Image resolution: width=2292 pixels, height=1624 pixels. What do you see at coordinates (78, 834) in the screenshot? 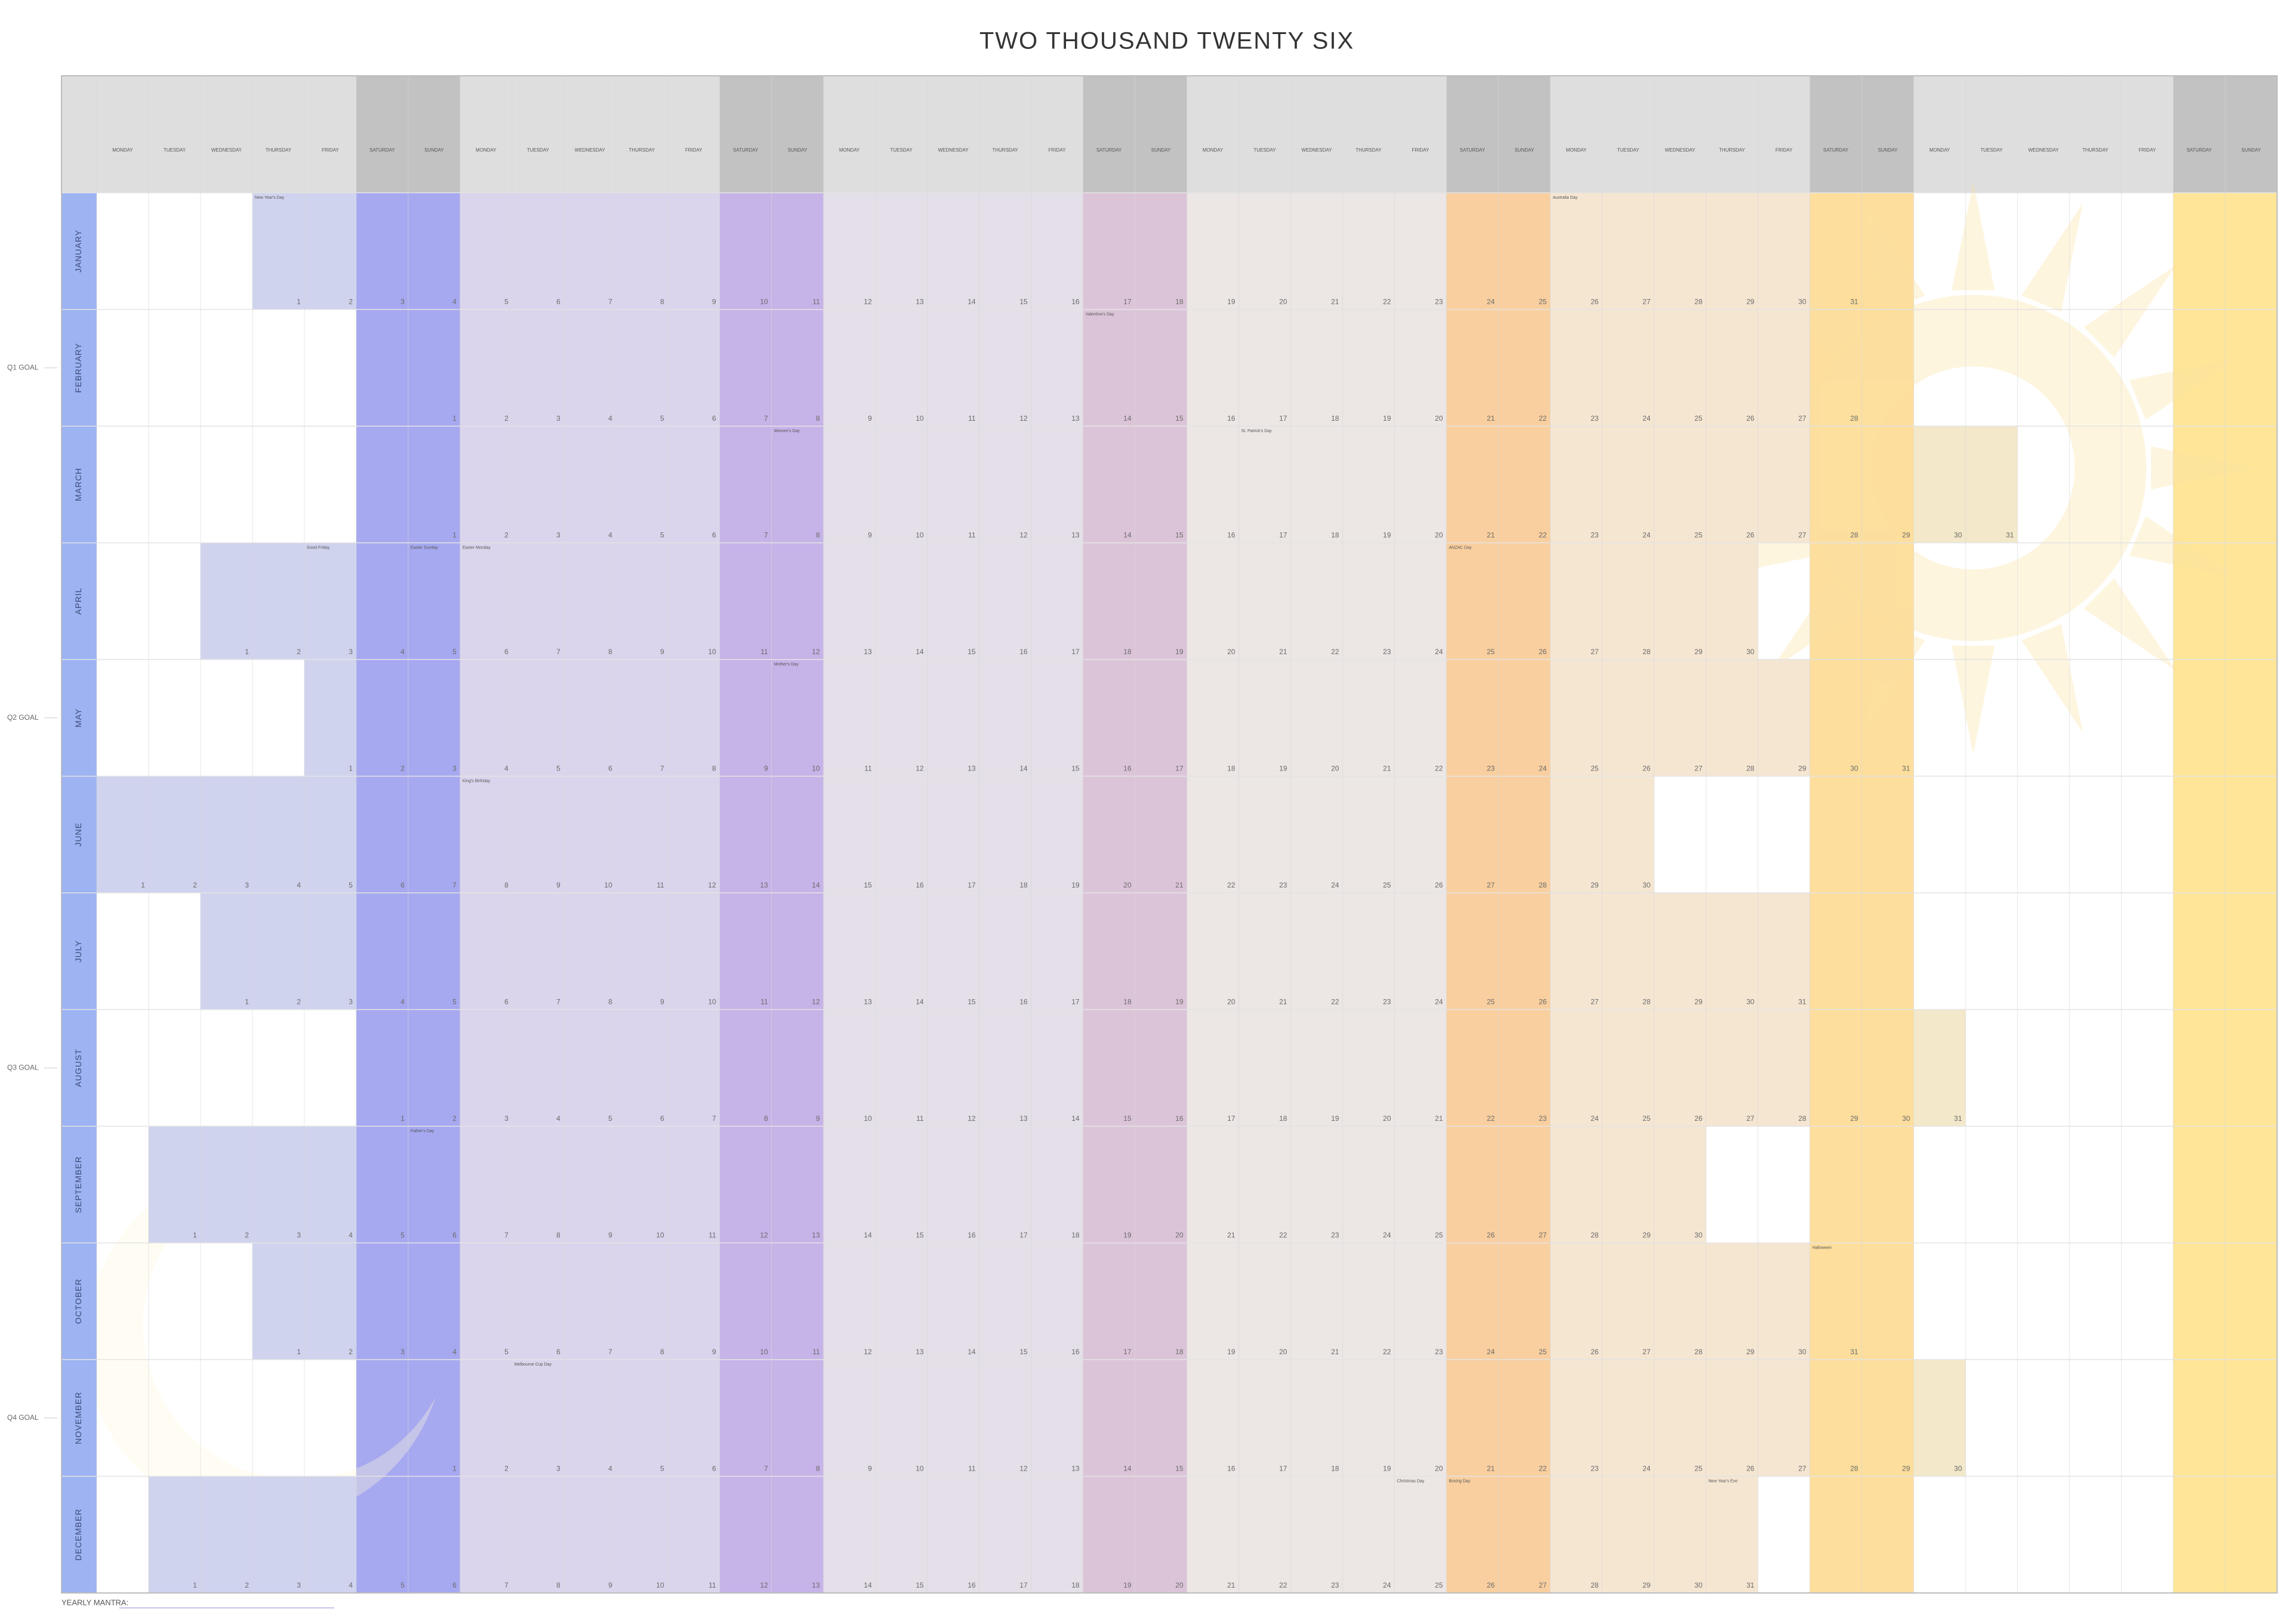
I see `month-label: JUNE` at bounding box center [78, 834].